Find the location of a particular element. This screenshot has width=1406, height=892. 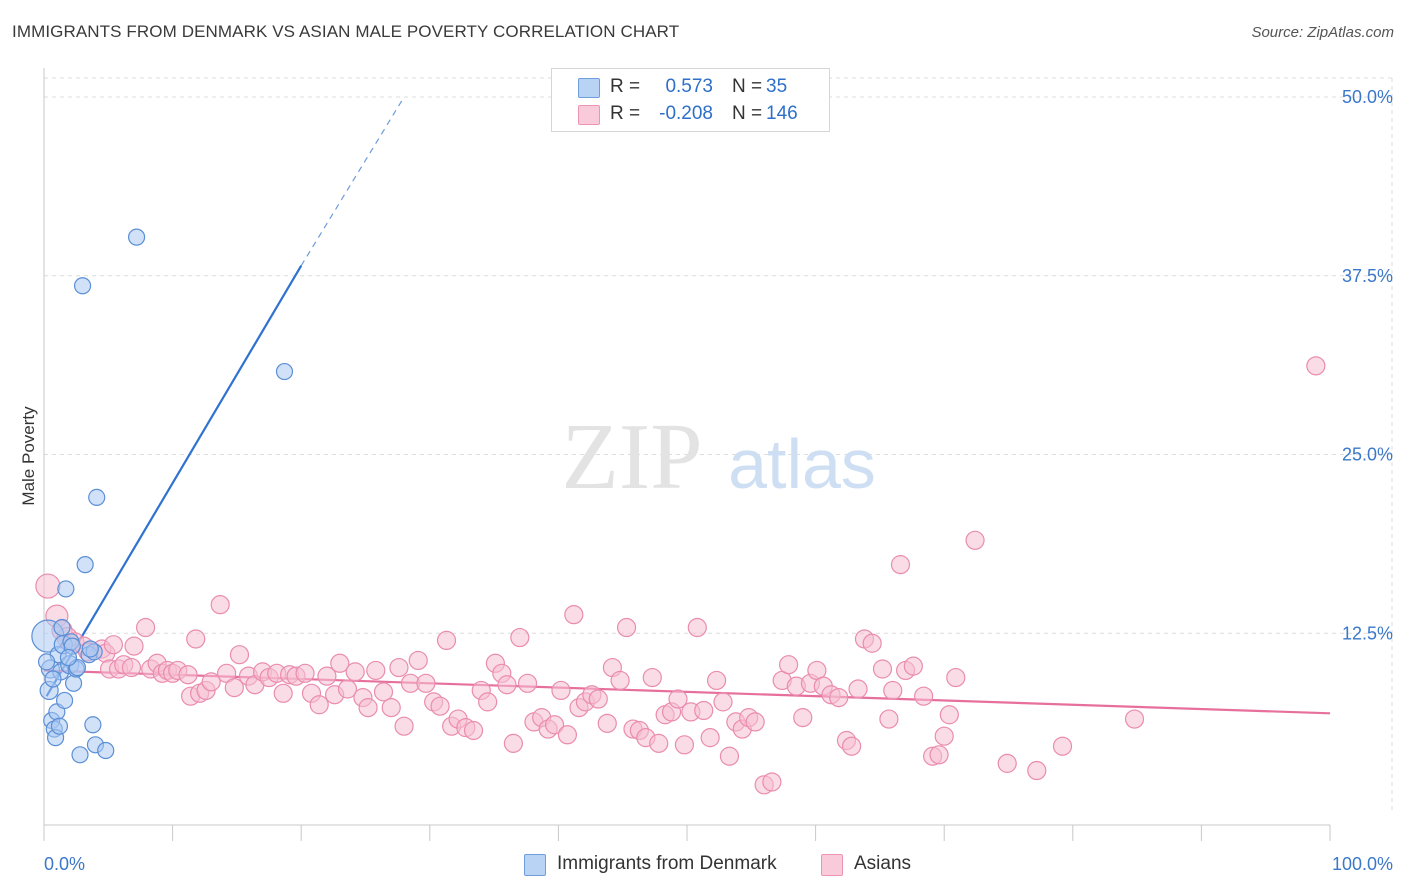

x-tick-label-min: 0.0% is located at coordinates (64, 864).